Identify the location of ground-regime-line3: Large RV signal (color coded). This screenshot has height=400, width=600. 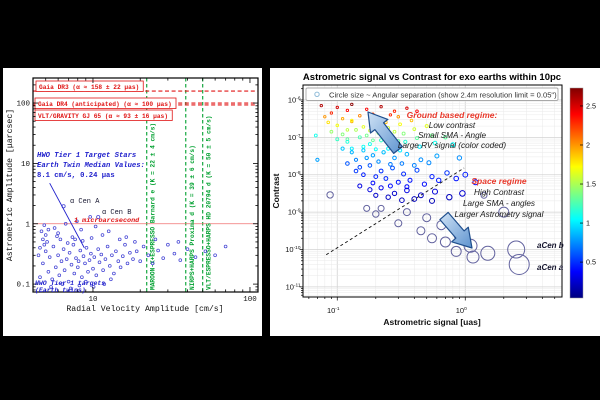
(452, 145).